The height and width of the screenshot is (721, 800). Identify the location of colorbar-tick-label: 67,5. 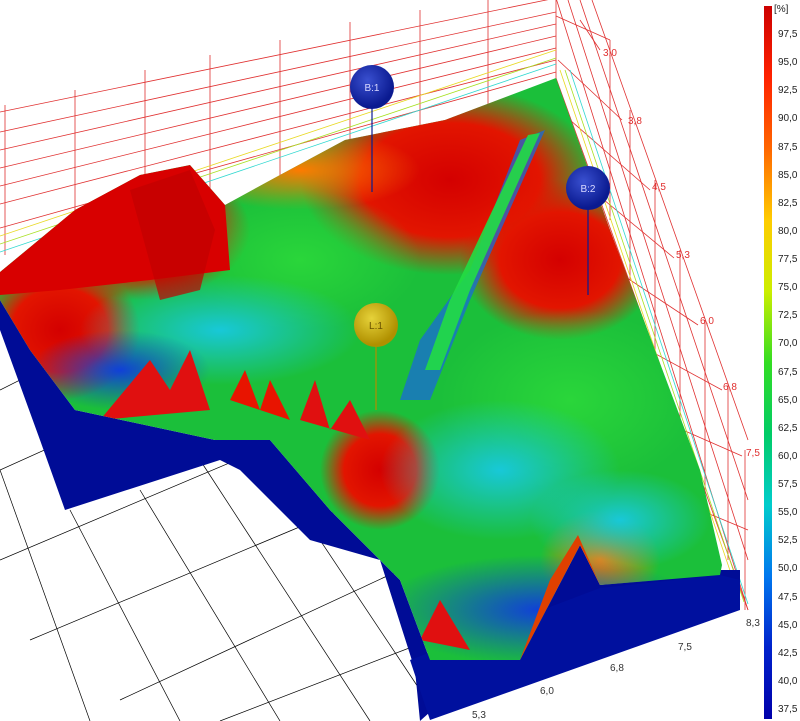
(788, 372).